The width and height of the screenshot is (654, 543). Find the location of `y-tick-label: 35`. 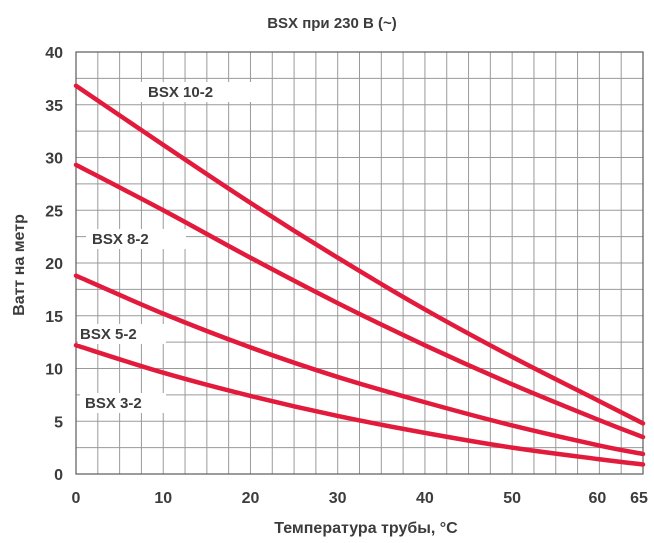

y-tick-label: 35 is located at coordinates (54, 106).